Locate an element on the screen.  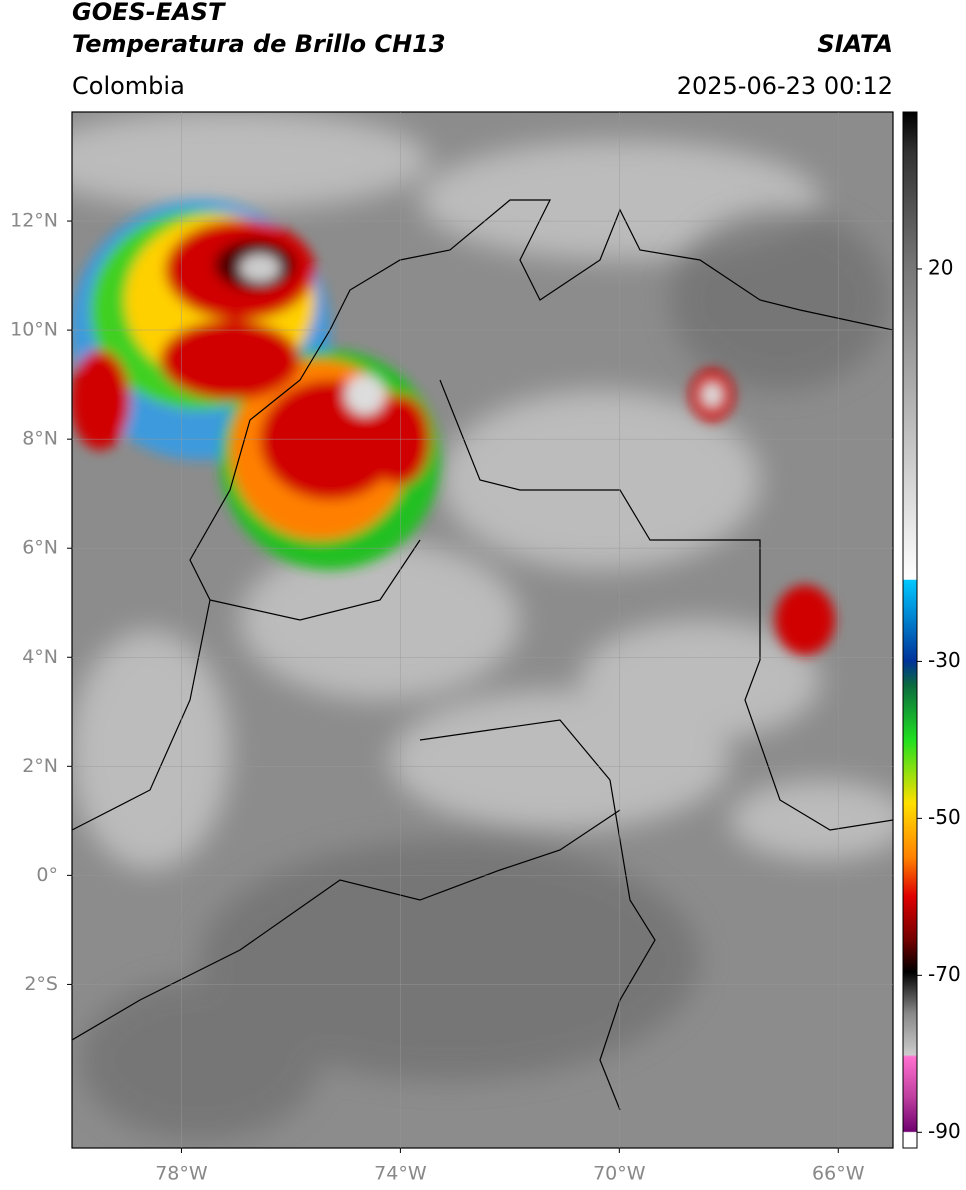
colorbar-tick-label: -30 is located at coordinates (944, 660).